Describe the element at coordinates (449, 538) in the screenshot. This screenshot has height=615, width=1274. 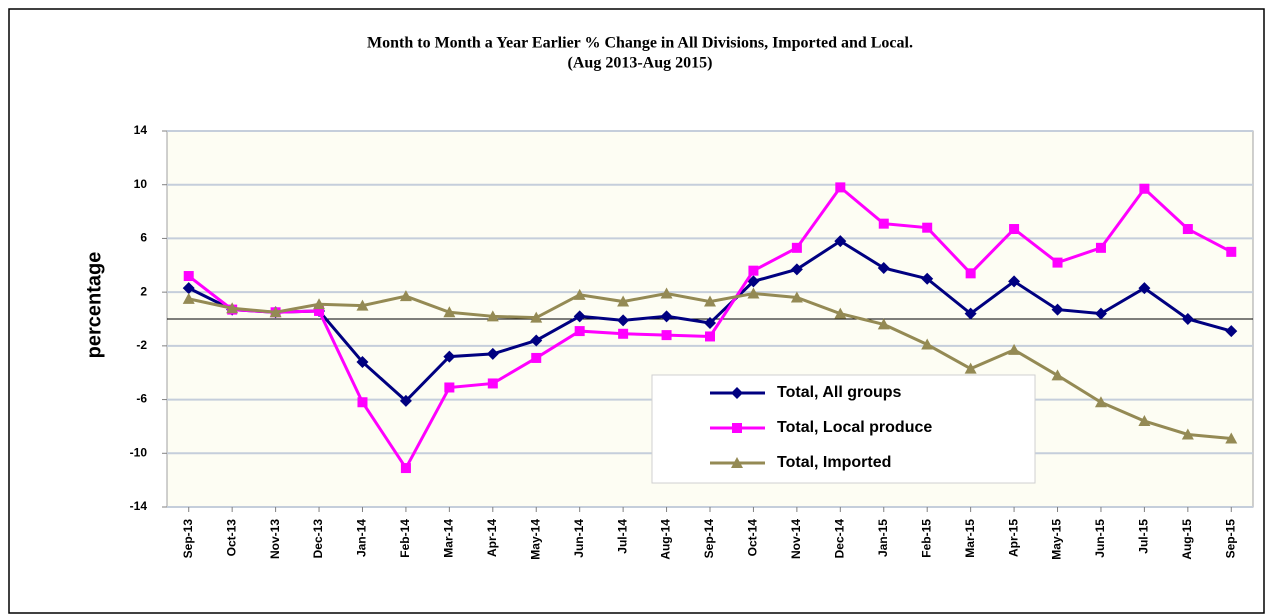
I see `x-tick-label: Mar-14` at that location.